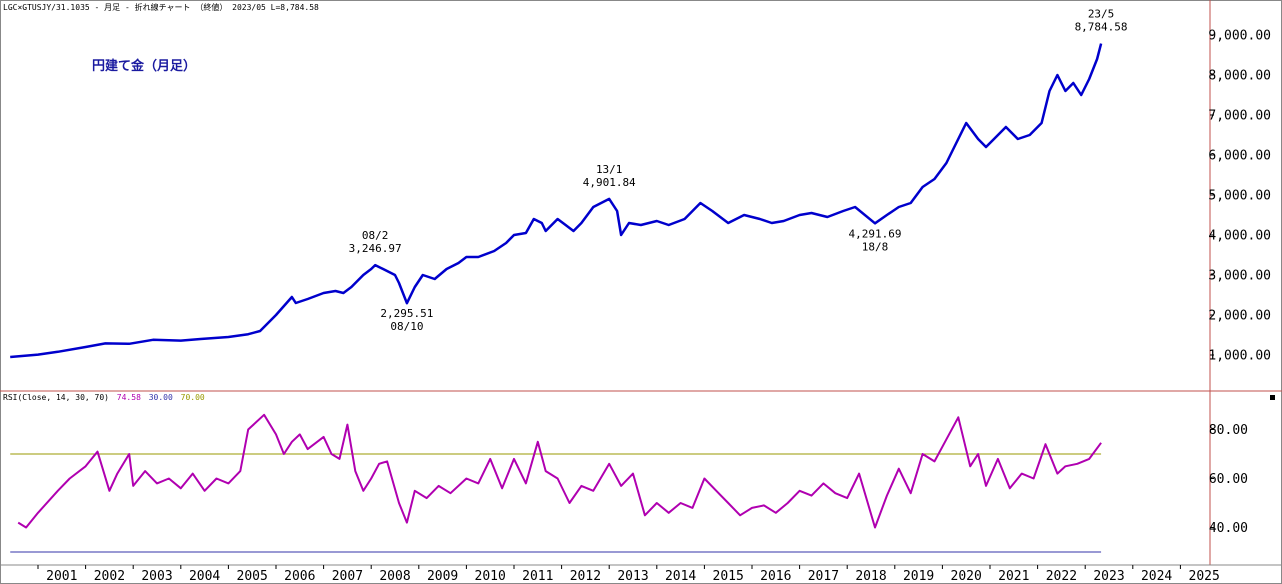 The image size is (1282, 584). Describe the element at coordinates (1272, 397) in the screenshot. I see `square-icon` at that location.